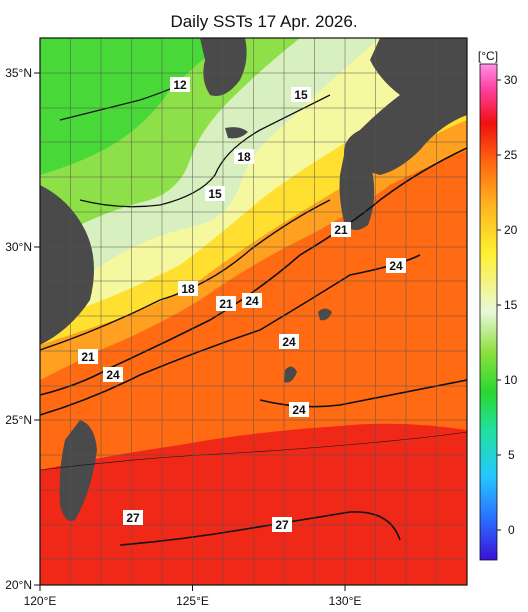 Image resolution: width=528 pixels, height=612 pixels. I want to click on colorbar-tick-5: 5, so click(511, 455).